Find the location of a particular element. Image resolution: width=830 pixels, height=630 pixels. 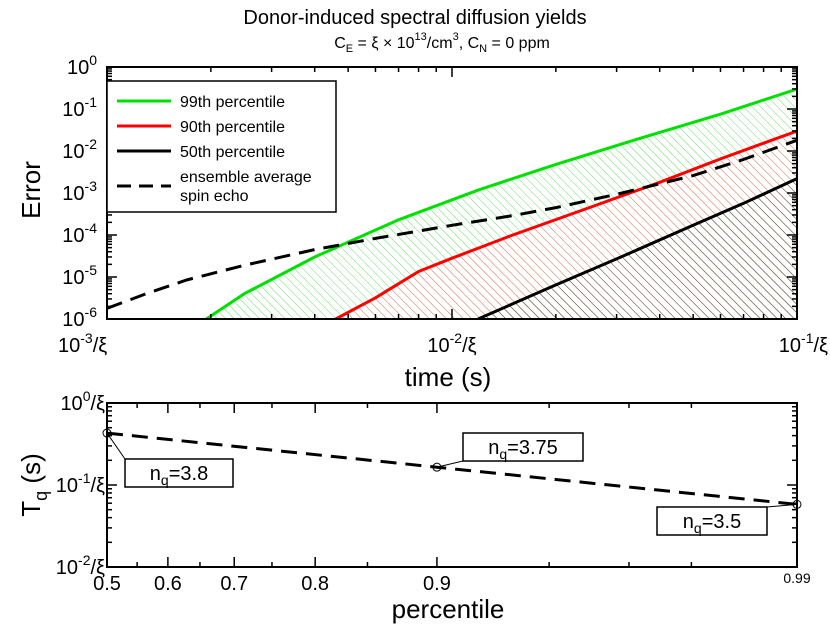

y-tick-label: 100/ξ is located at coordinates (82, 401).